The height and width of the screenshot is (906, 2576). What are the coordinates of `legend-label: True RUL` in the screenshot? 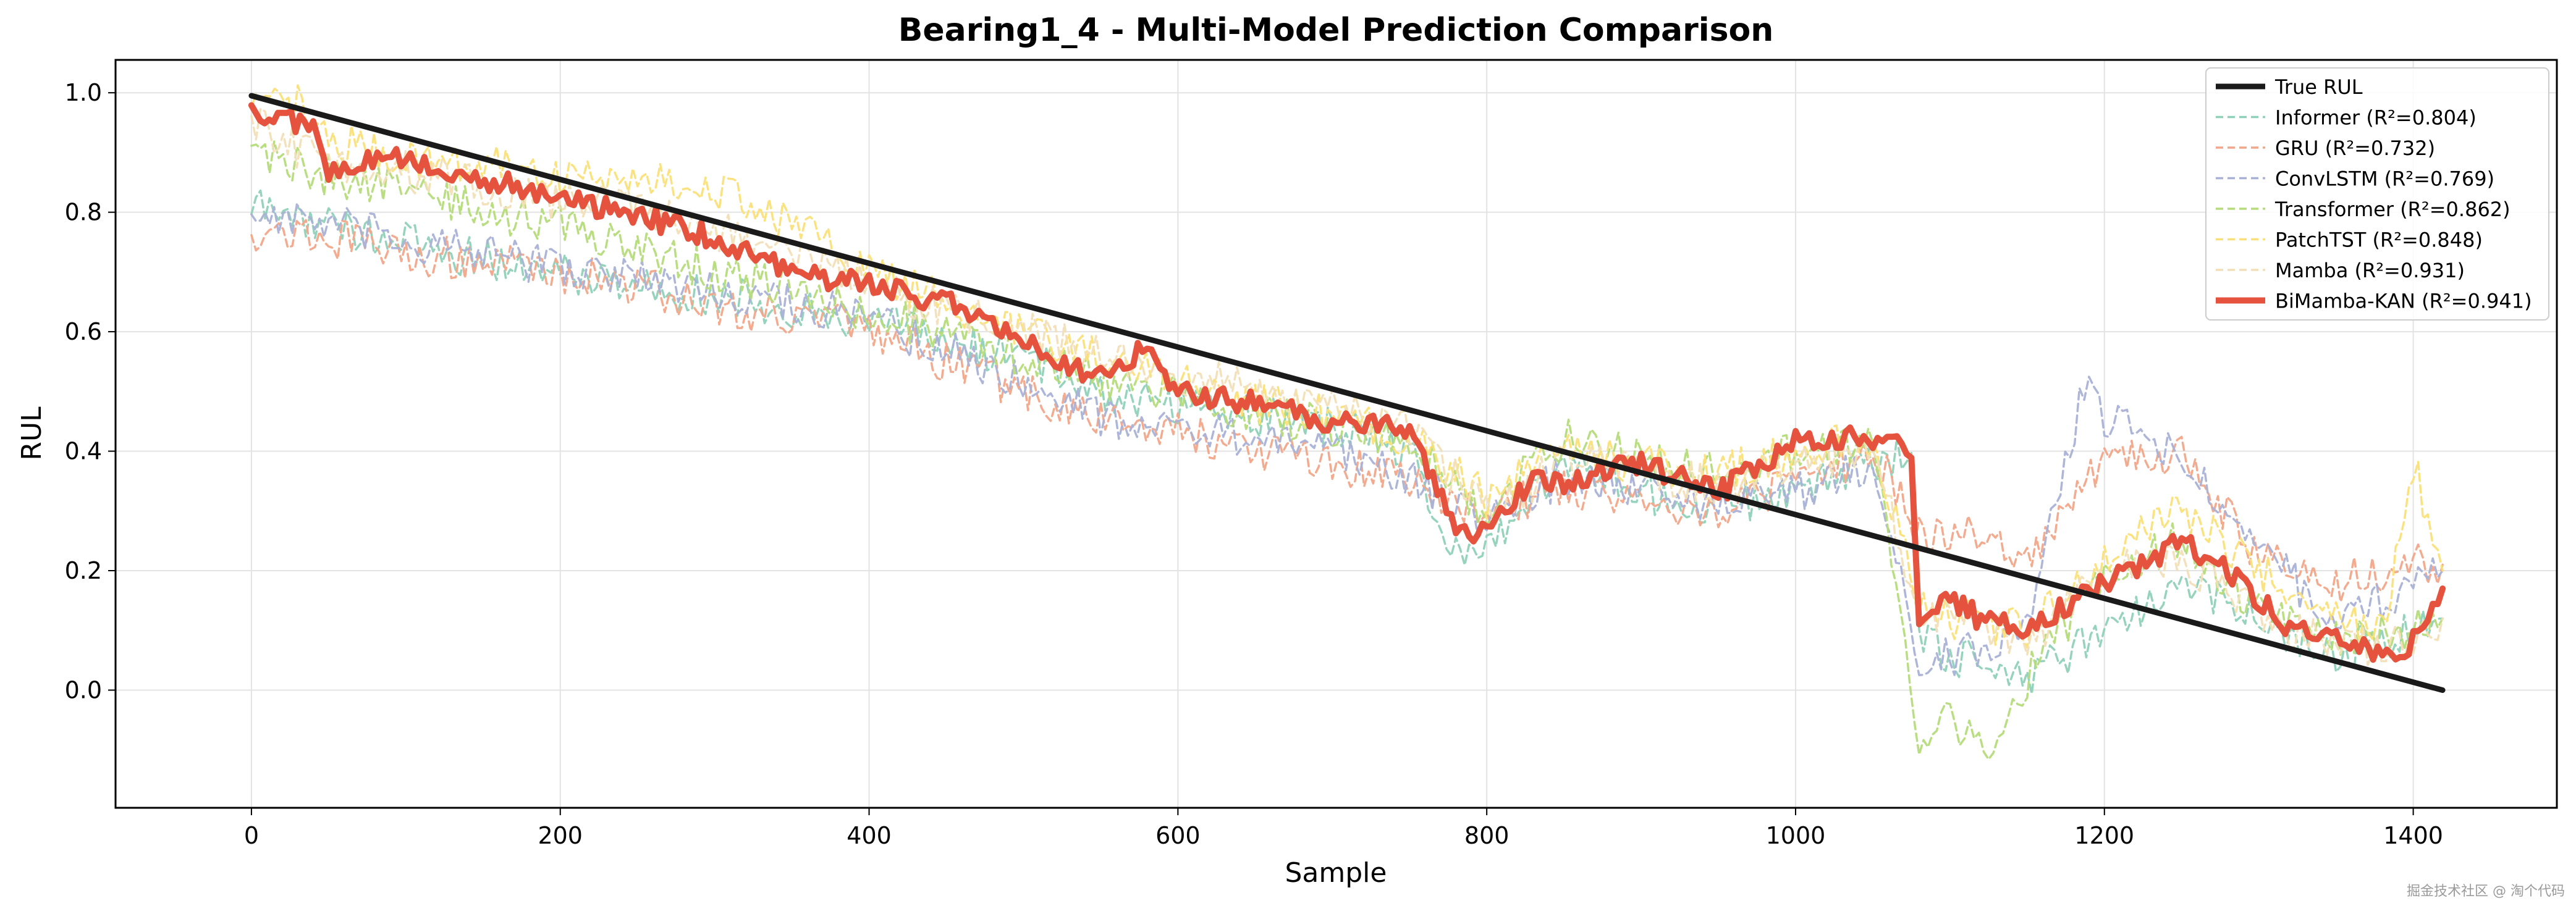 It's located at (2318, 87).